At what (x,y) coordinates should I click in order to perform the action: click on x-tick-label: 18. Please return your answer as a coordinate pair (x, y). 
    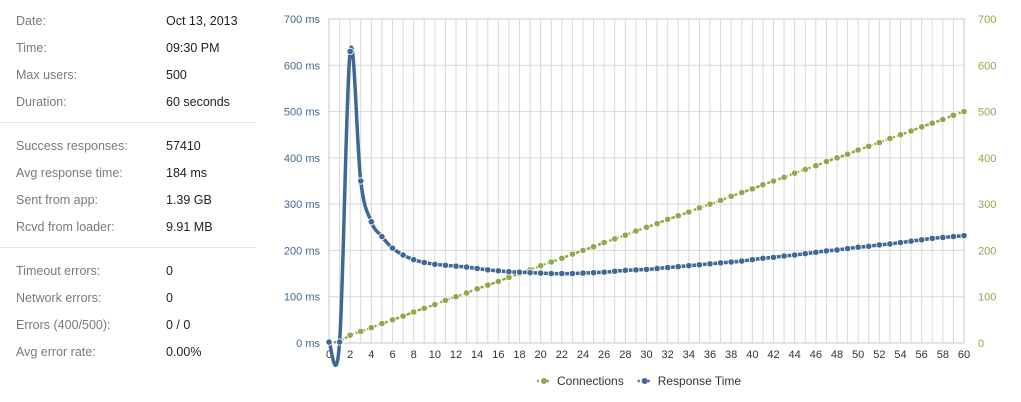
    Looking at the image, I should click on (519, 355).